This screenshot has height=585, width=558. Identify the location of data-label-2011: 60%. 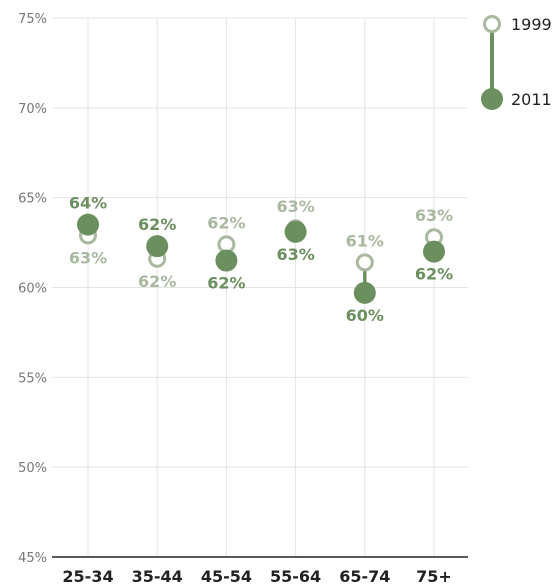
(365, 315).